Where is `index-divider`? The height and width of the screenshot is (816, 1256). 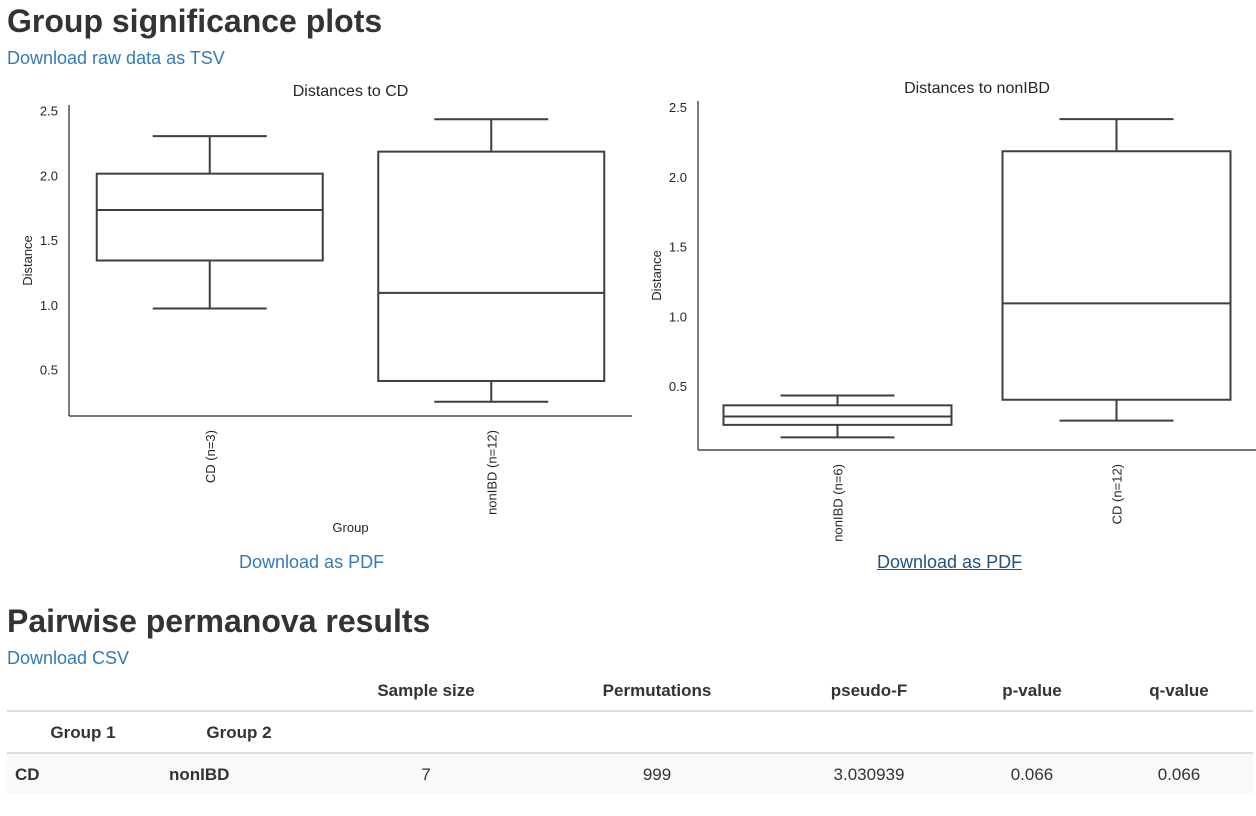 index-divider is located at coordinates (630, 753).